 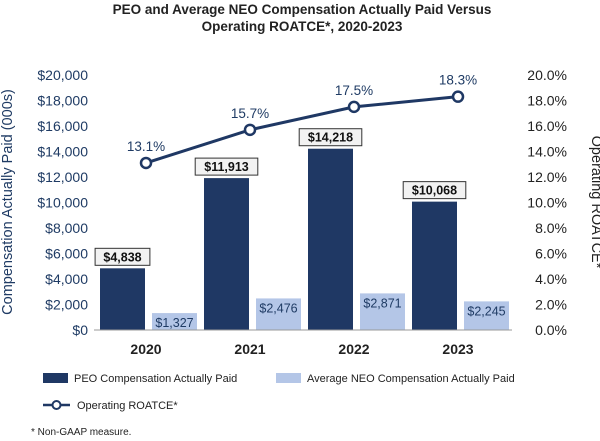 I want to click on data-label-roatce: 18.3%, so click(x=458, y=80).